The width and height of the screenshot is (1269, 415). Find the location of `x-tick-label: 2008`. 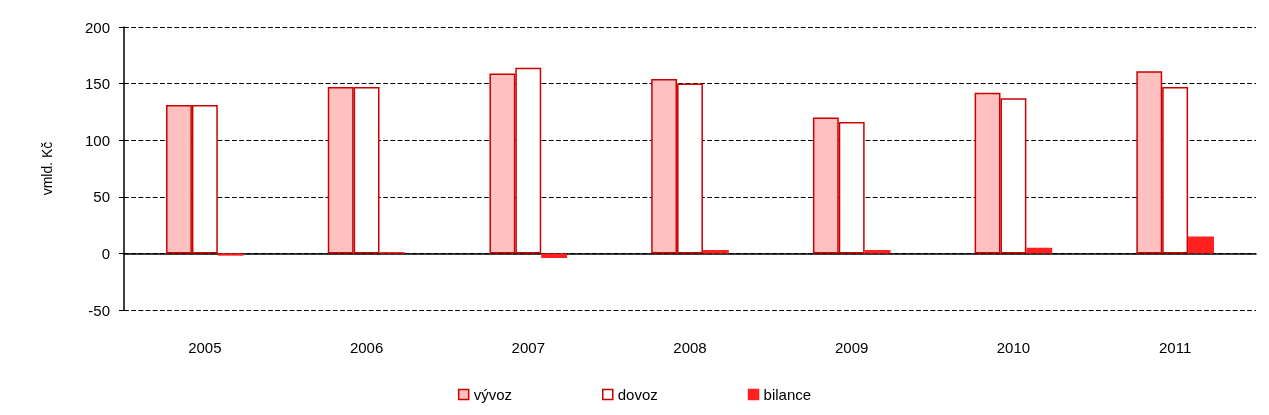

x-tick-label: 2008 is located at coordinates (690, 347).